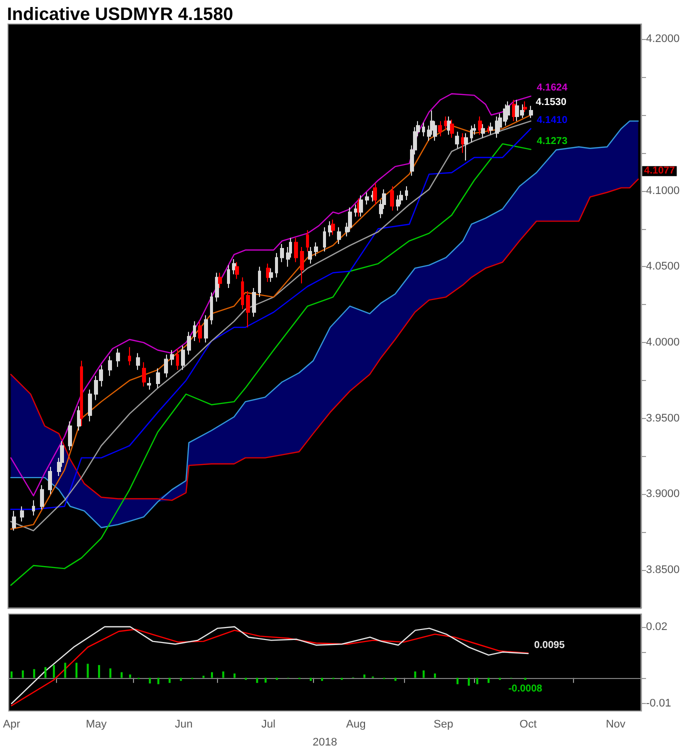 The height and width of the screenshot is (753, 687). What do you see at coordinates (444, 724) in the screenshot?
I see `x-tick-label: Sep` at bounding box center [444, 724].